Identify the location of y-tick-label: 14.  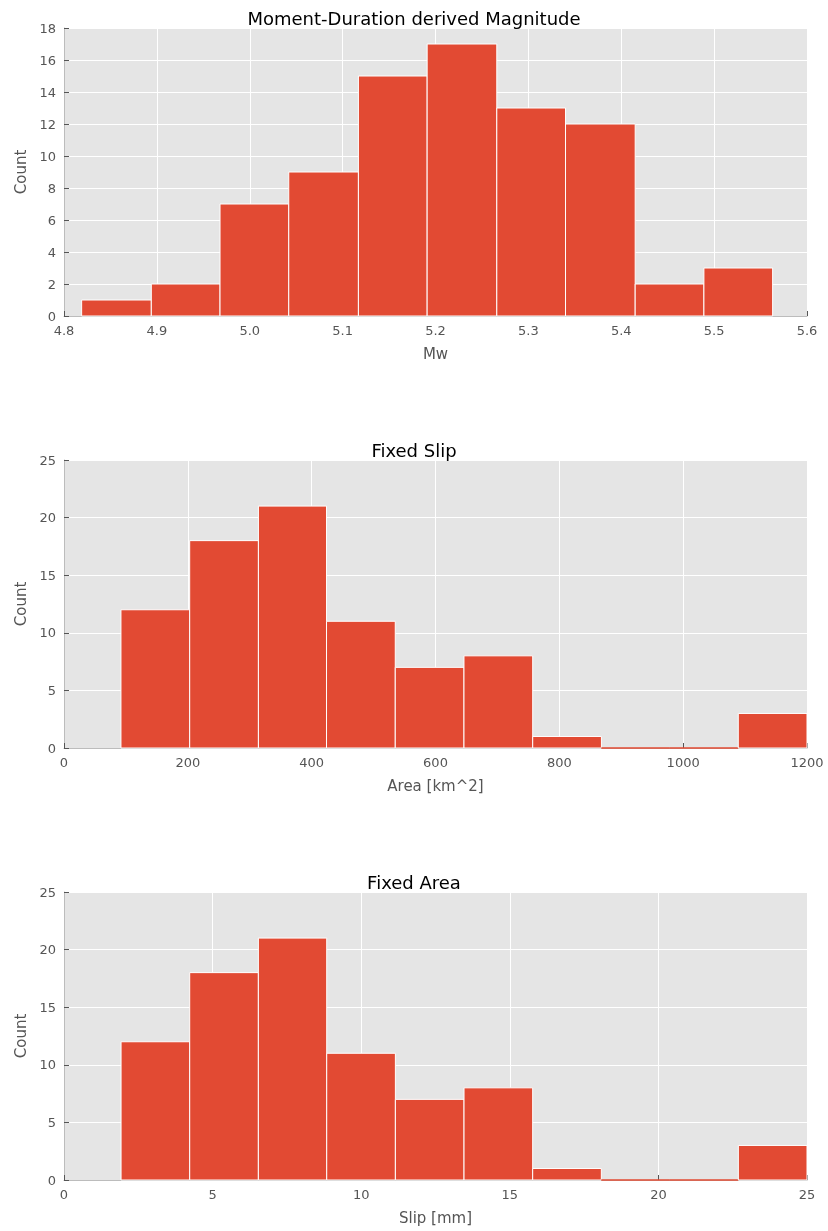
(47, 92).